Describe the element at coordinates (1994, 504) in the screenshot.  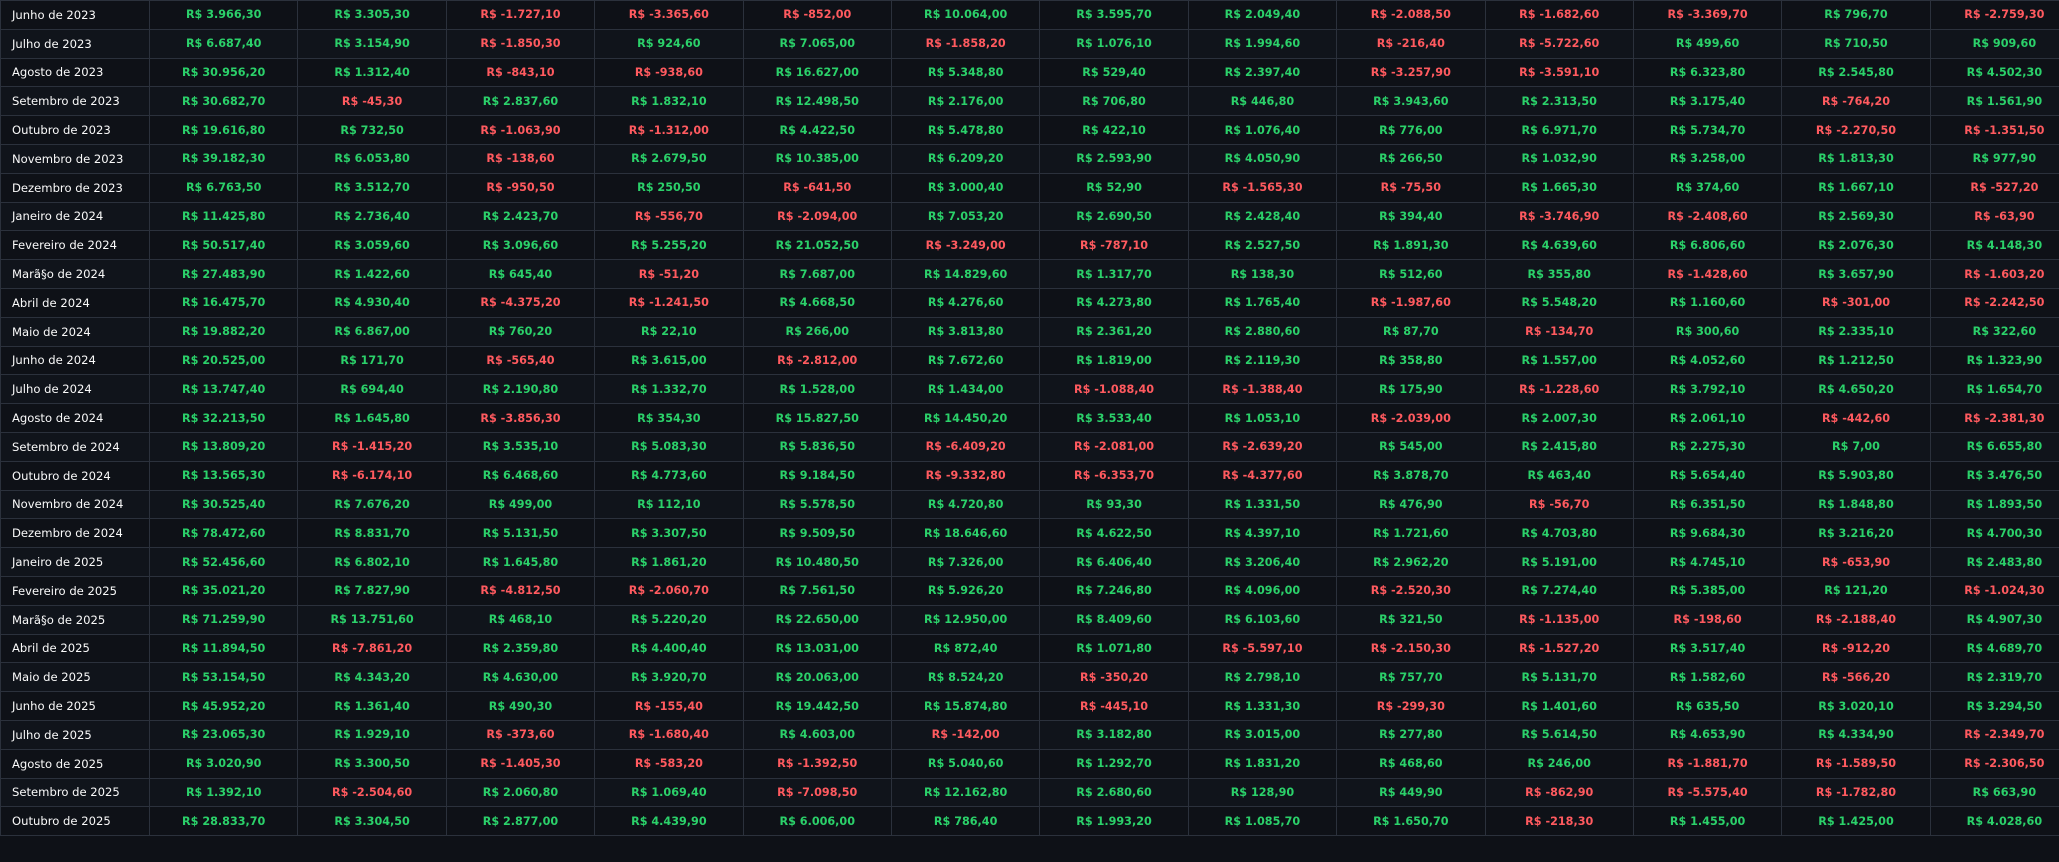
I see `positive-value-cell: R$ 1.893,50` at that location.